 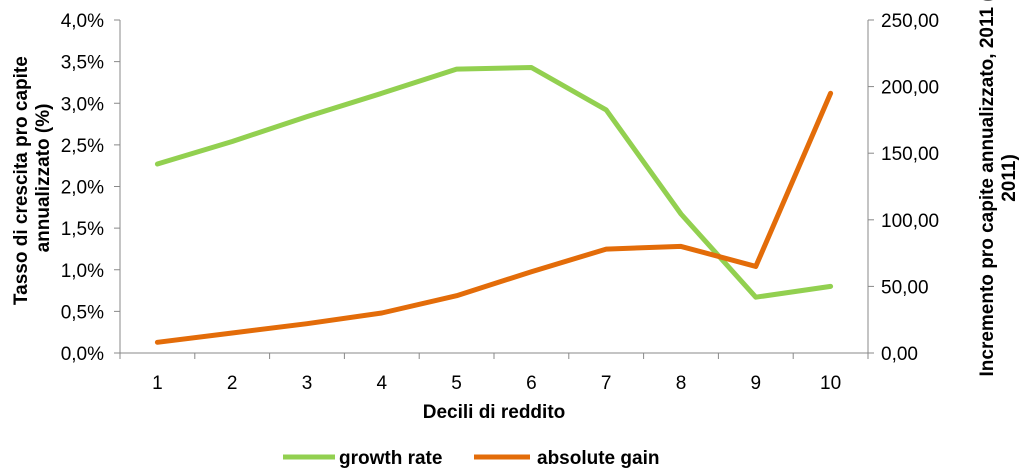 I want to click on right-y-axis: 0,00 50,00 100,00 150,00 200,00 250,00, so click(x=903, y=188).